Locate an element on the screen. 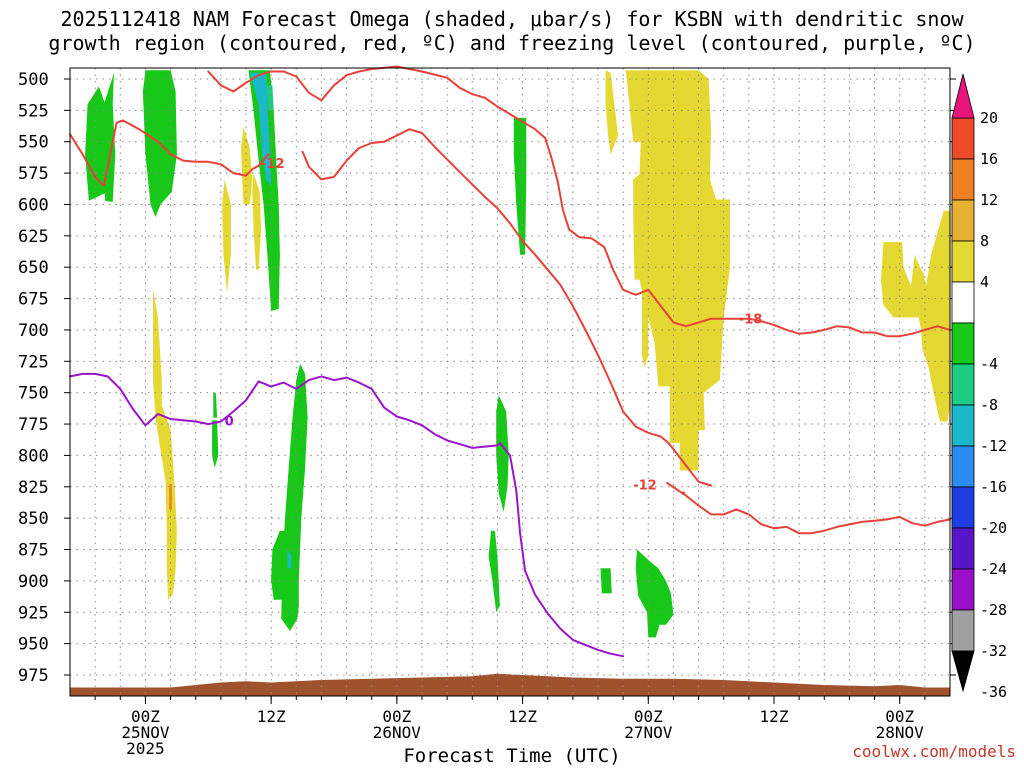 Image resolution: width=1024 pixels, height=768 pixels. colorbar-label: -32 is located at coordinates (993, 651).